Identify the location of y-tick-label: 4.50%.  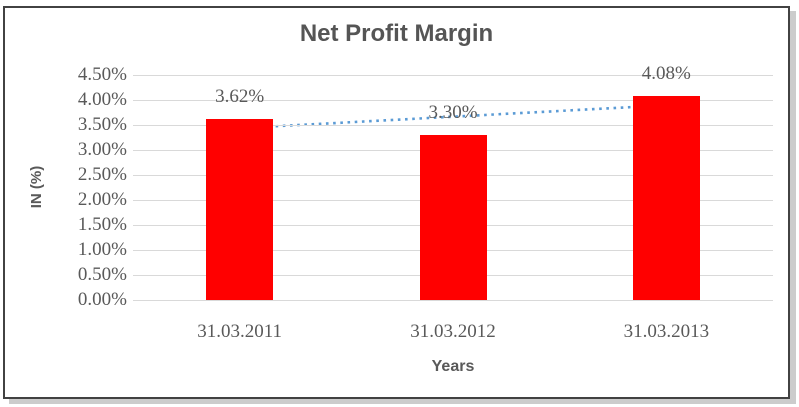
(102, 74).